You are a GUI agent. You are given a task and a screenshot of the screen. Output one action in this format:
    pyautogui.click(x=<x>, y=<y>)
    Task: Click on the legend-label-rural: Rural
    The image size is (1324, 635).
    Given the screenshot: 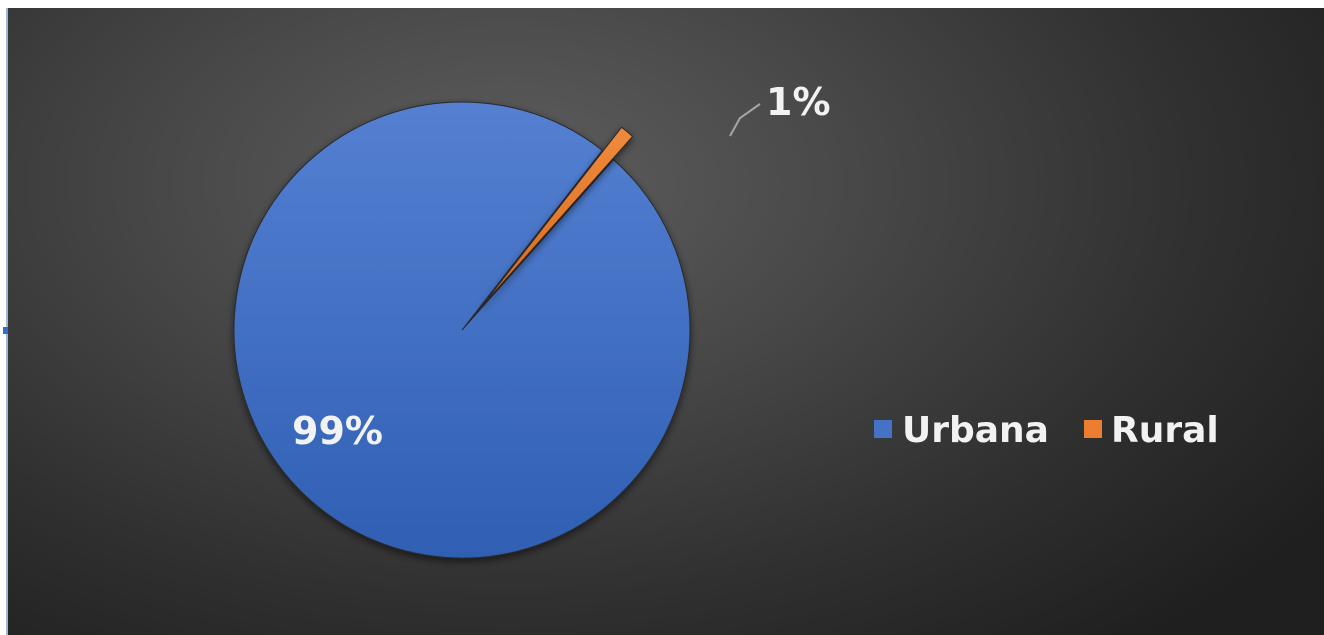 What is the action you would take?
    pyautogui.click(x=1165, y=430)
    